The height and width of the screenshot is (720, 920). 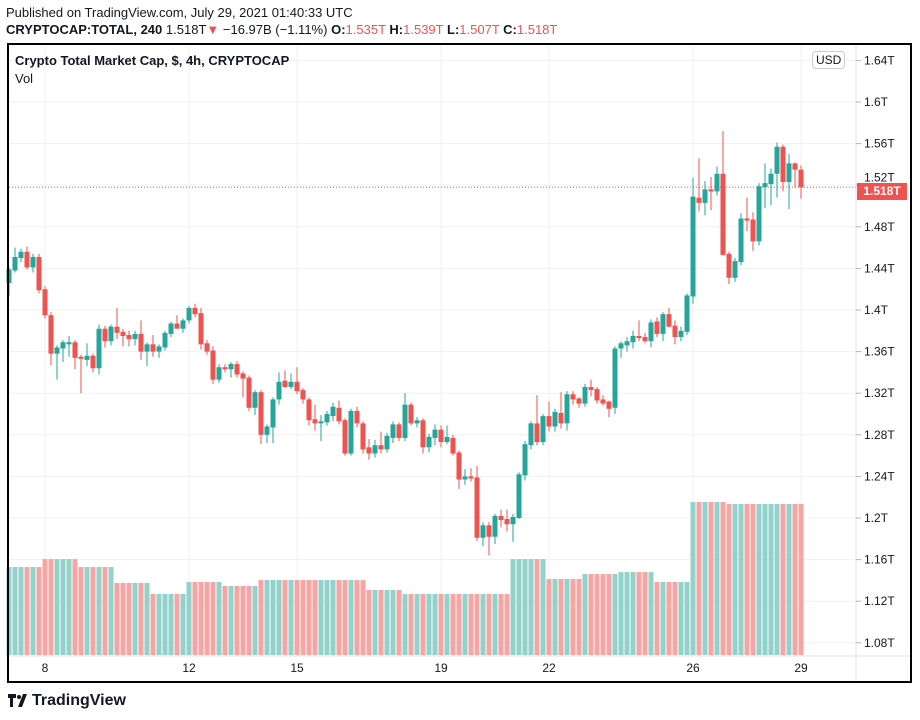 What do you see at coordinates (24, 78) in the screenshot?
I see `volume-indicator-label: Vol` at bounding box center [24, 78].